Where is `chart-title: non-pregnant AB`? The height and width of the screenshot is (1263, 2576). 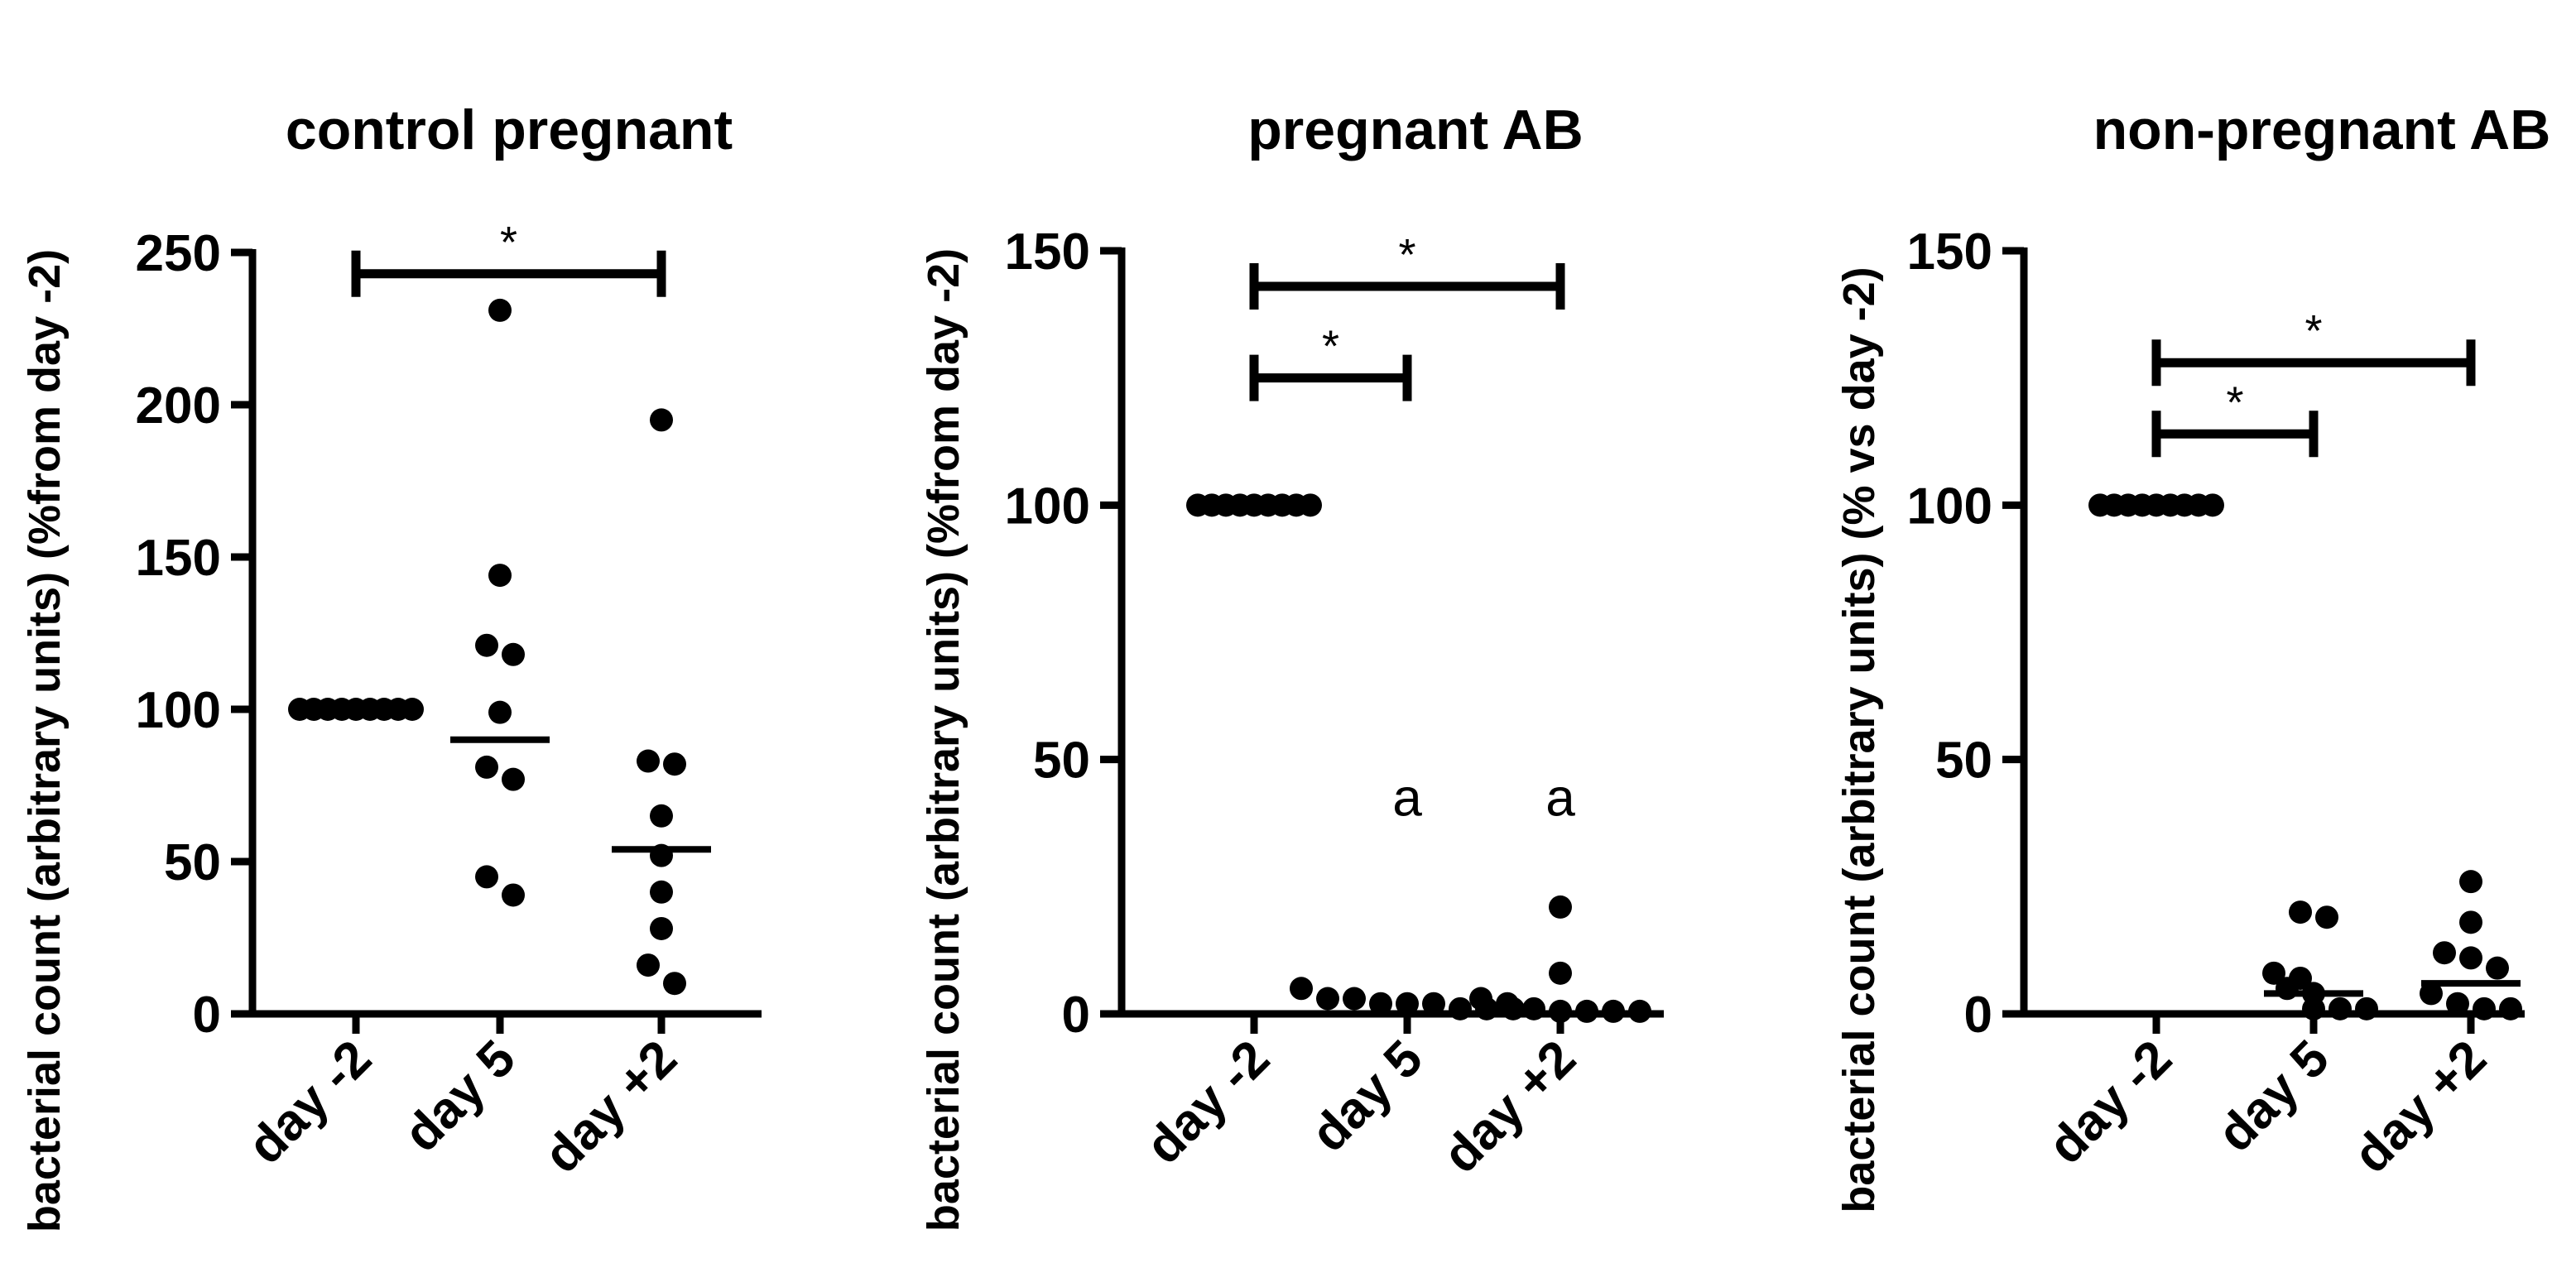
chart-title: non-pregnant AB is located at coordinates (2322, 129).